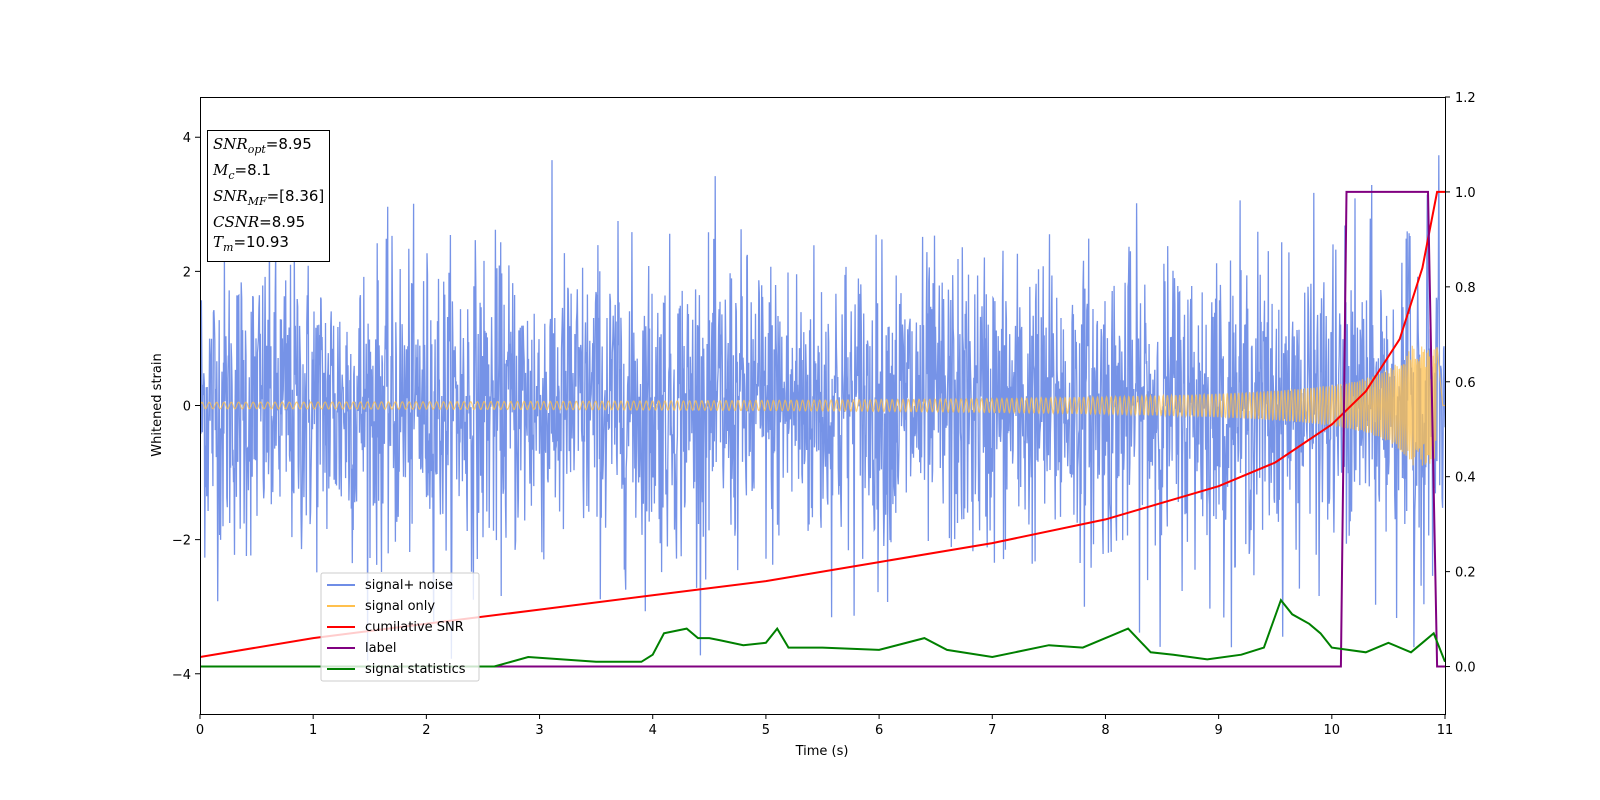 This screenshot has width=1600, height=800. I want to click on mc-value: =8.1, so click(252, 170).